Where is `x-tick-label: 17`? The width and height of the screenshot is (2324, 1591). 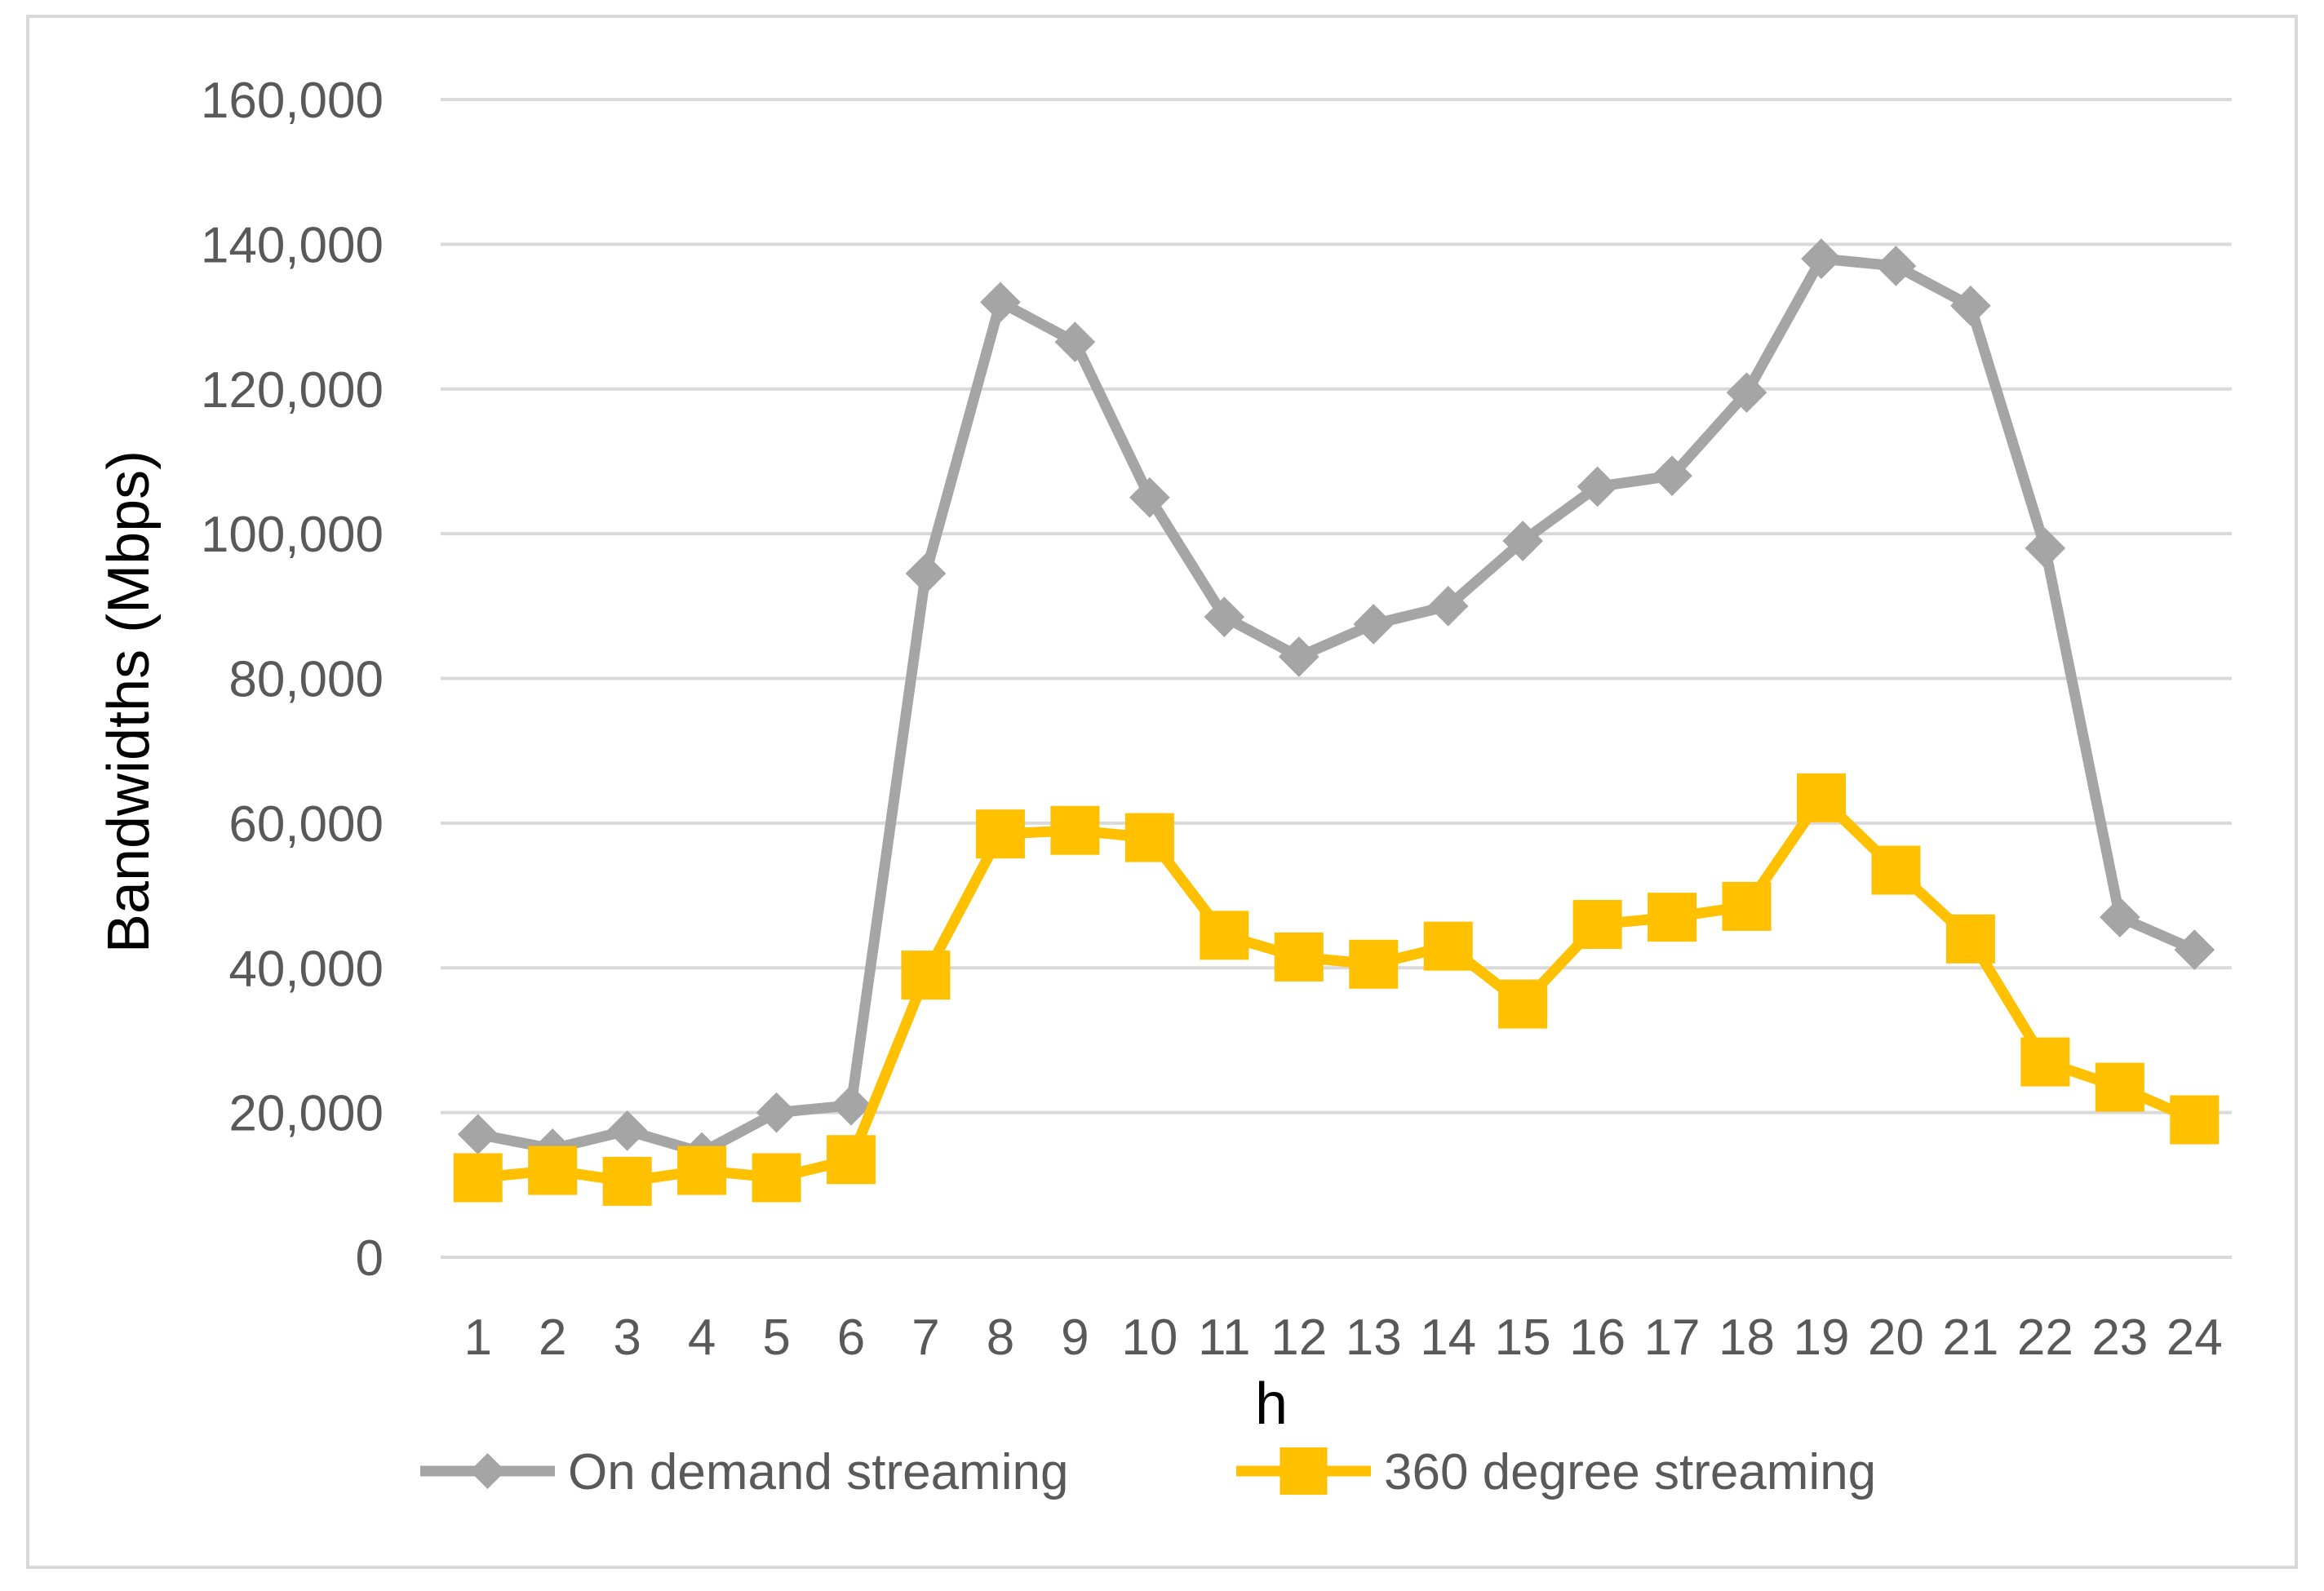
x-tick-label: 17 is located at coordinates (1673, 1338).